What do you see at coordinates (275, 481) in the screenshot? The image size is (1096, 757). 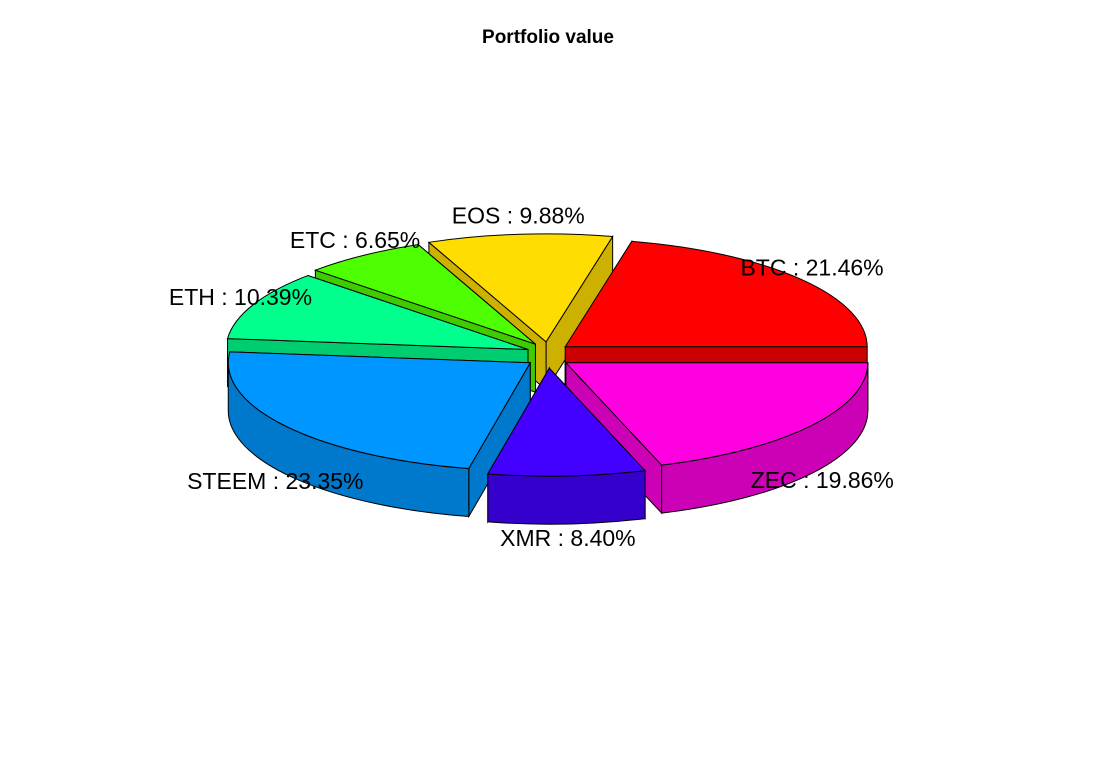 I see `slice-label-steem: STEEM : 23.35%` at bounding box center [275, 481].